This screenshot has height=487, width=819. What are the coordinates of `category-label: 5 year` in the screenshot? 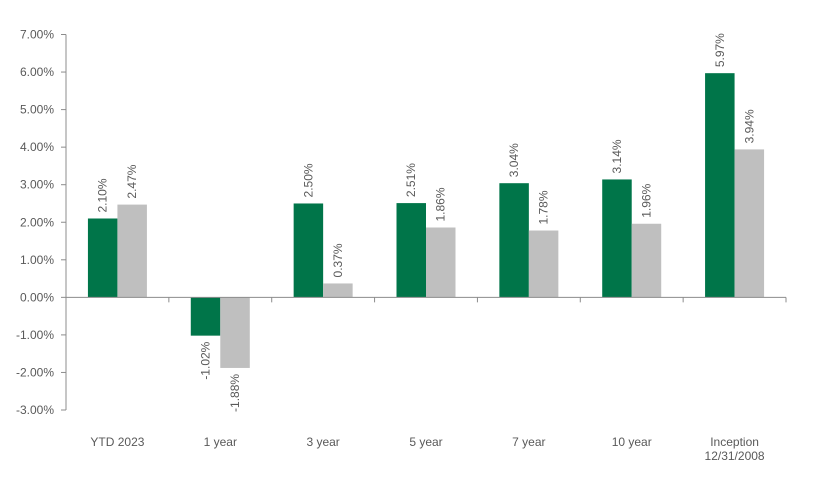 It's located at (425, 442).